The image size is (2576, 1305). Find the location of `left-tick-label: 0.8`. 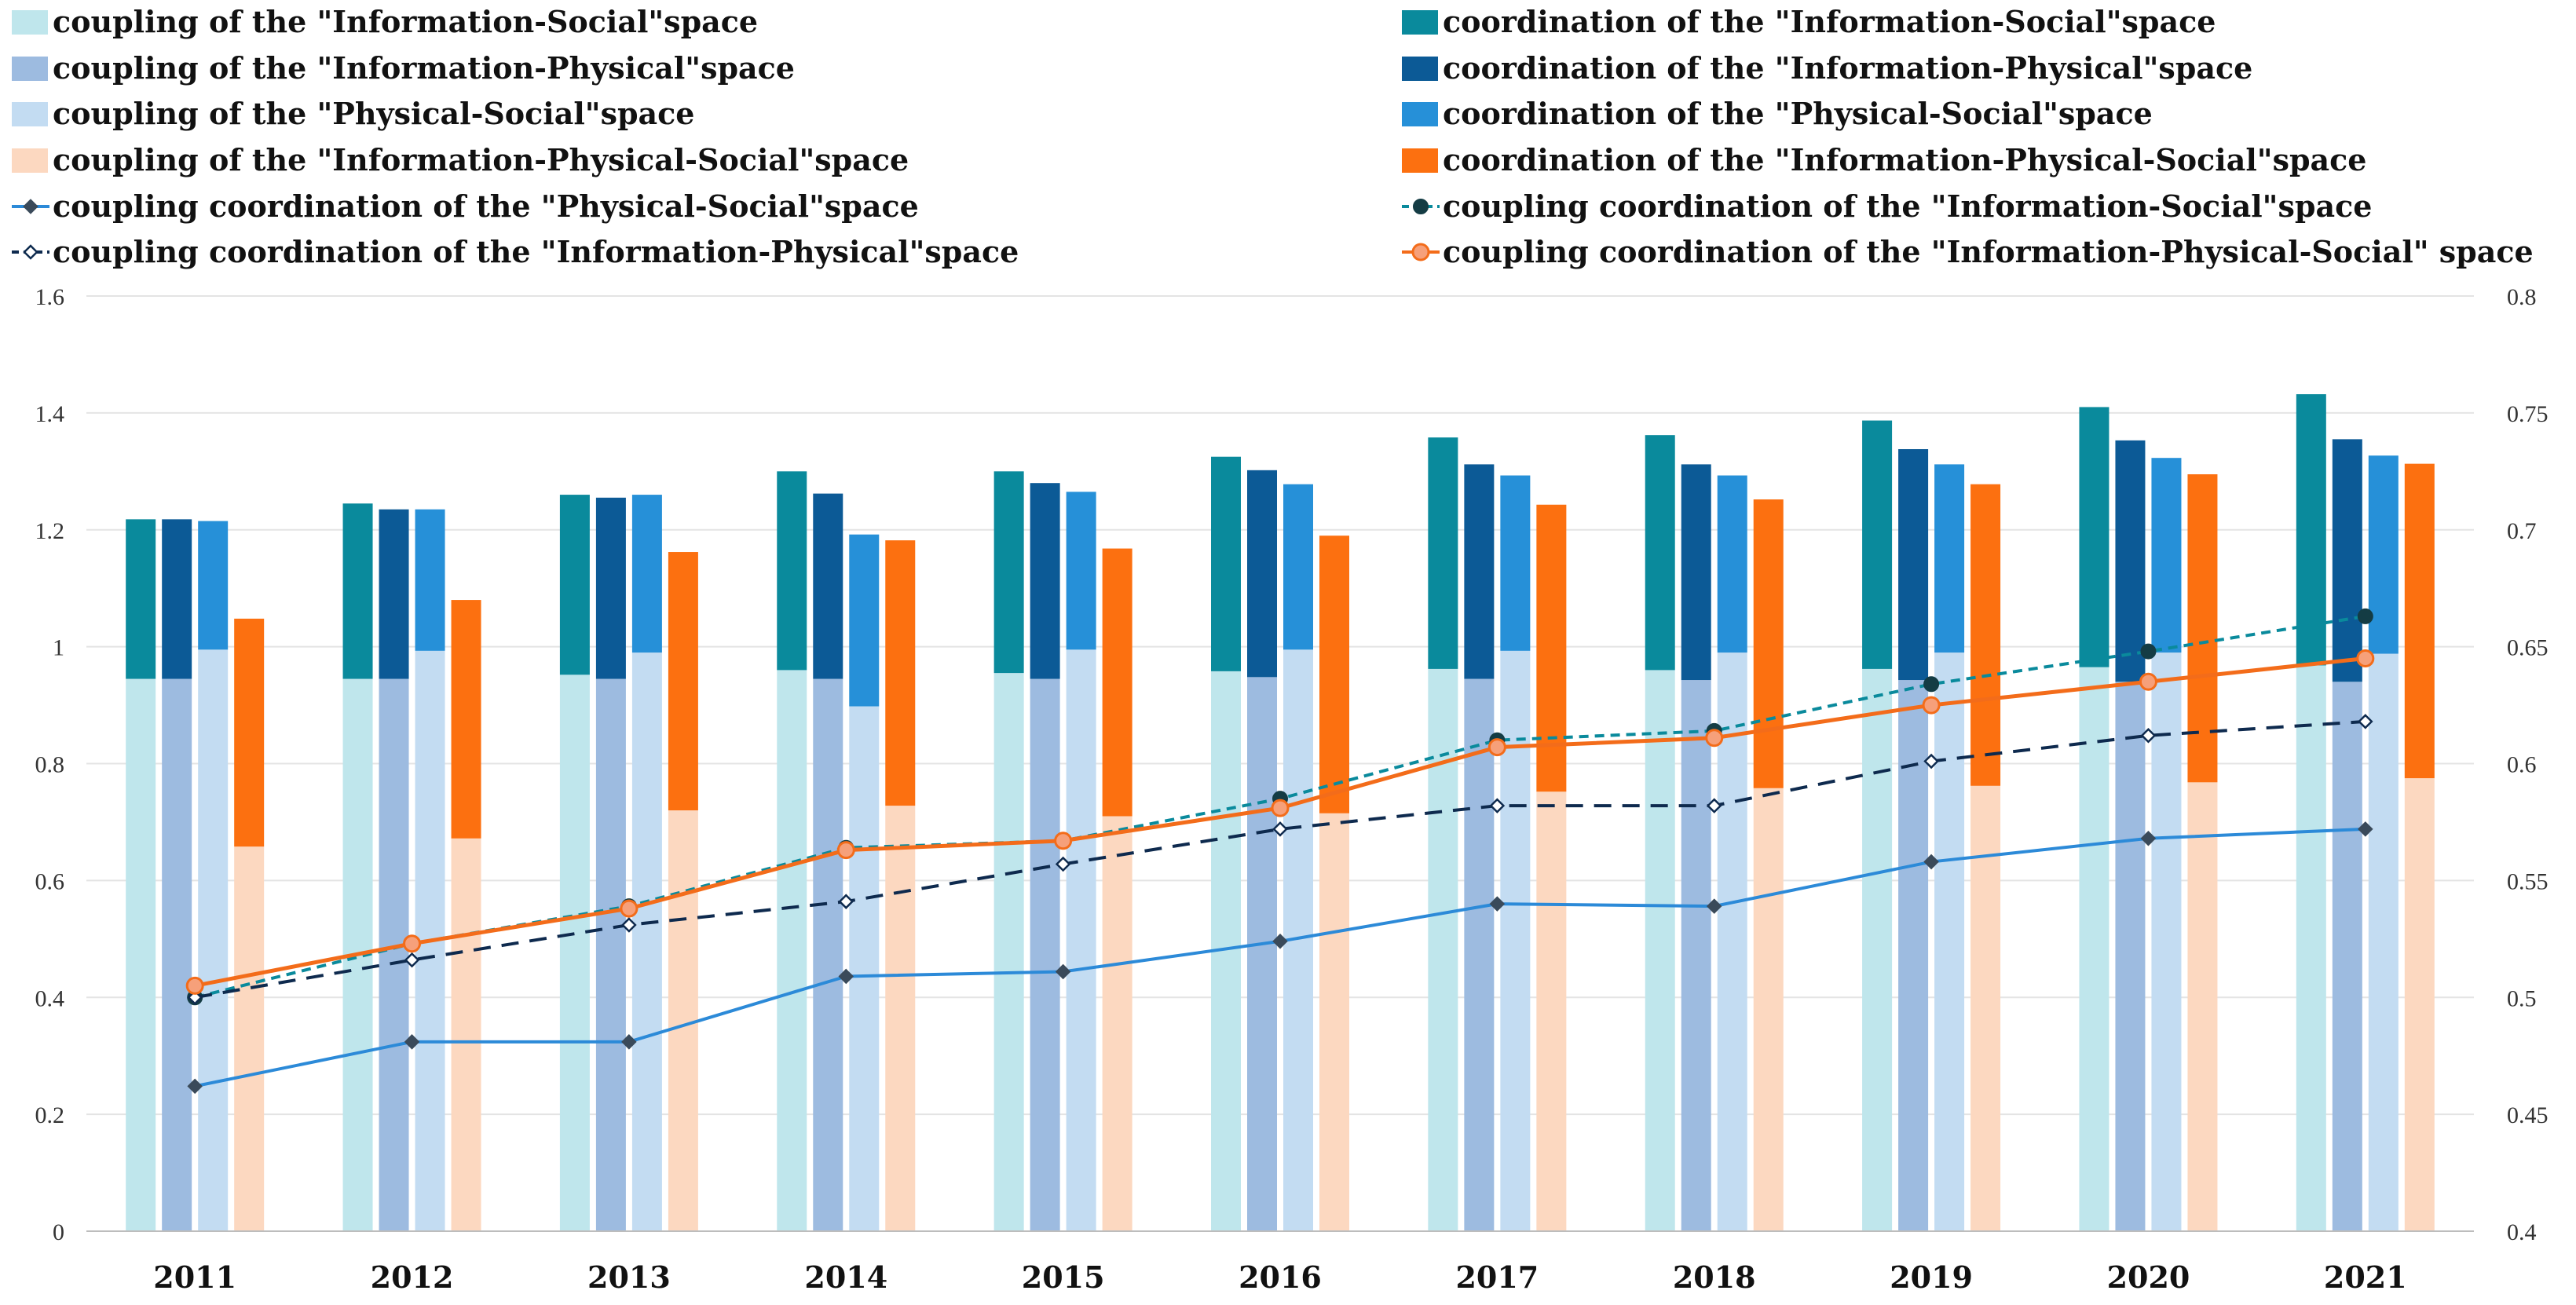

left-tick-label: 0.8 is located at coordinates (50, 765).